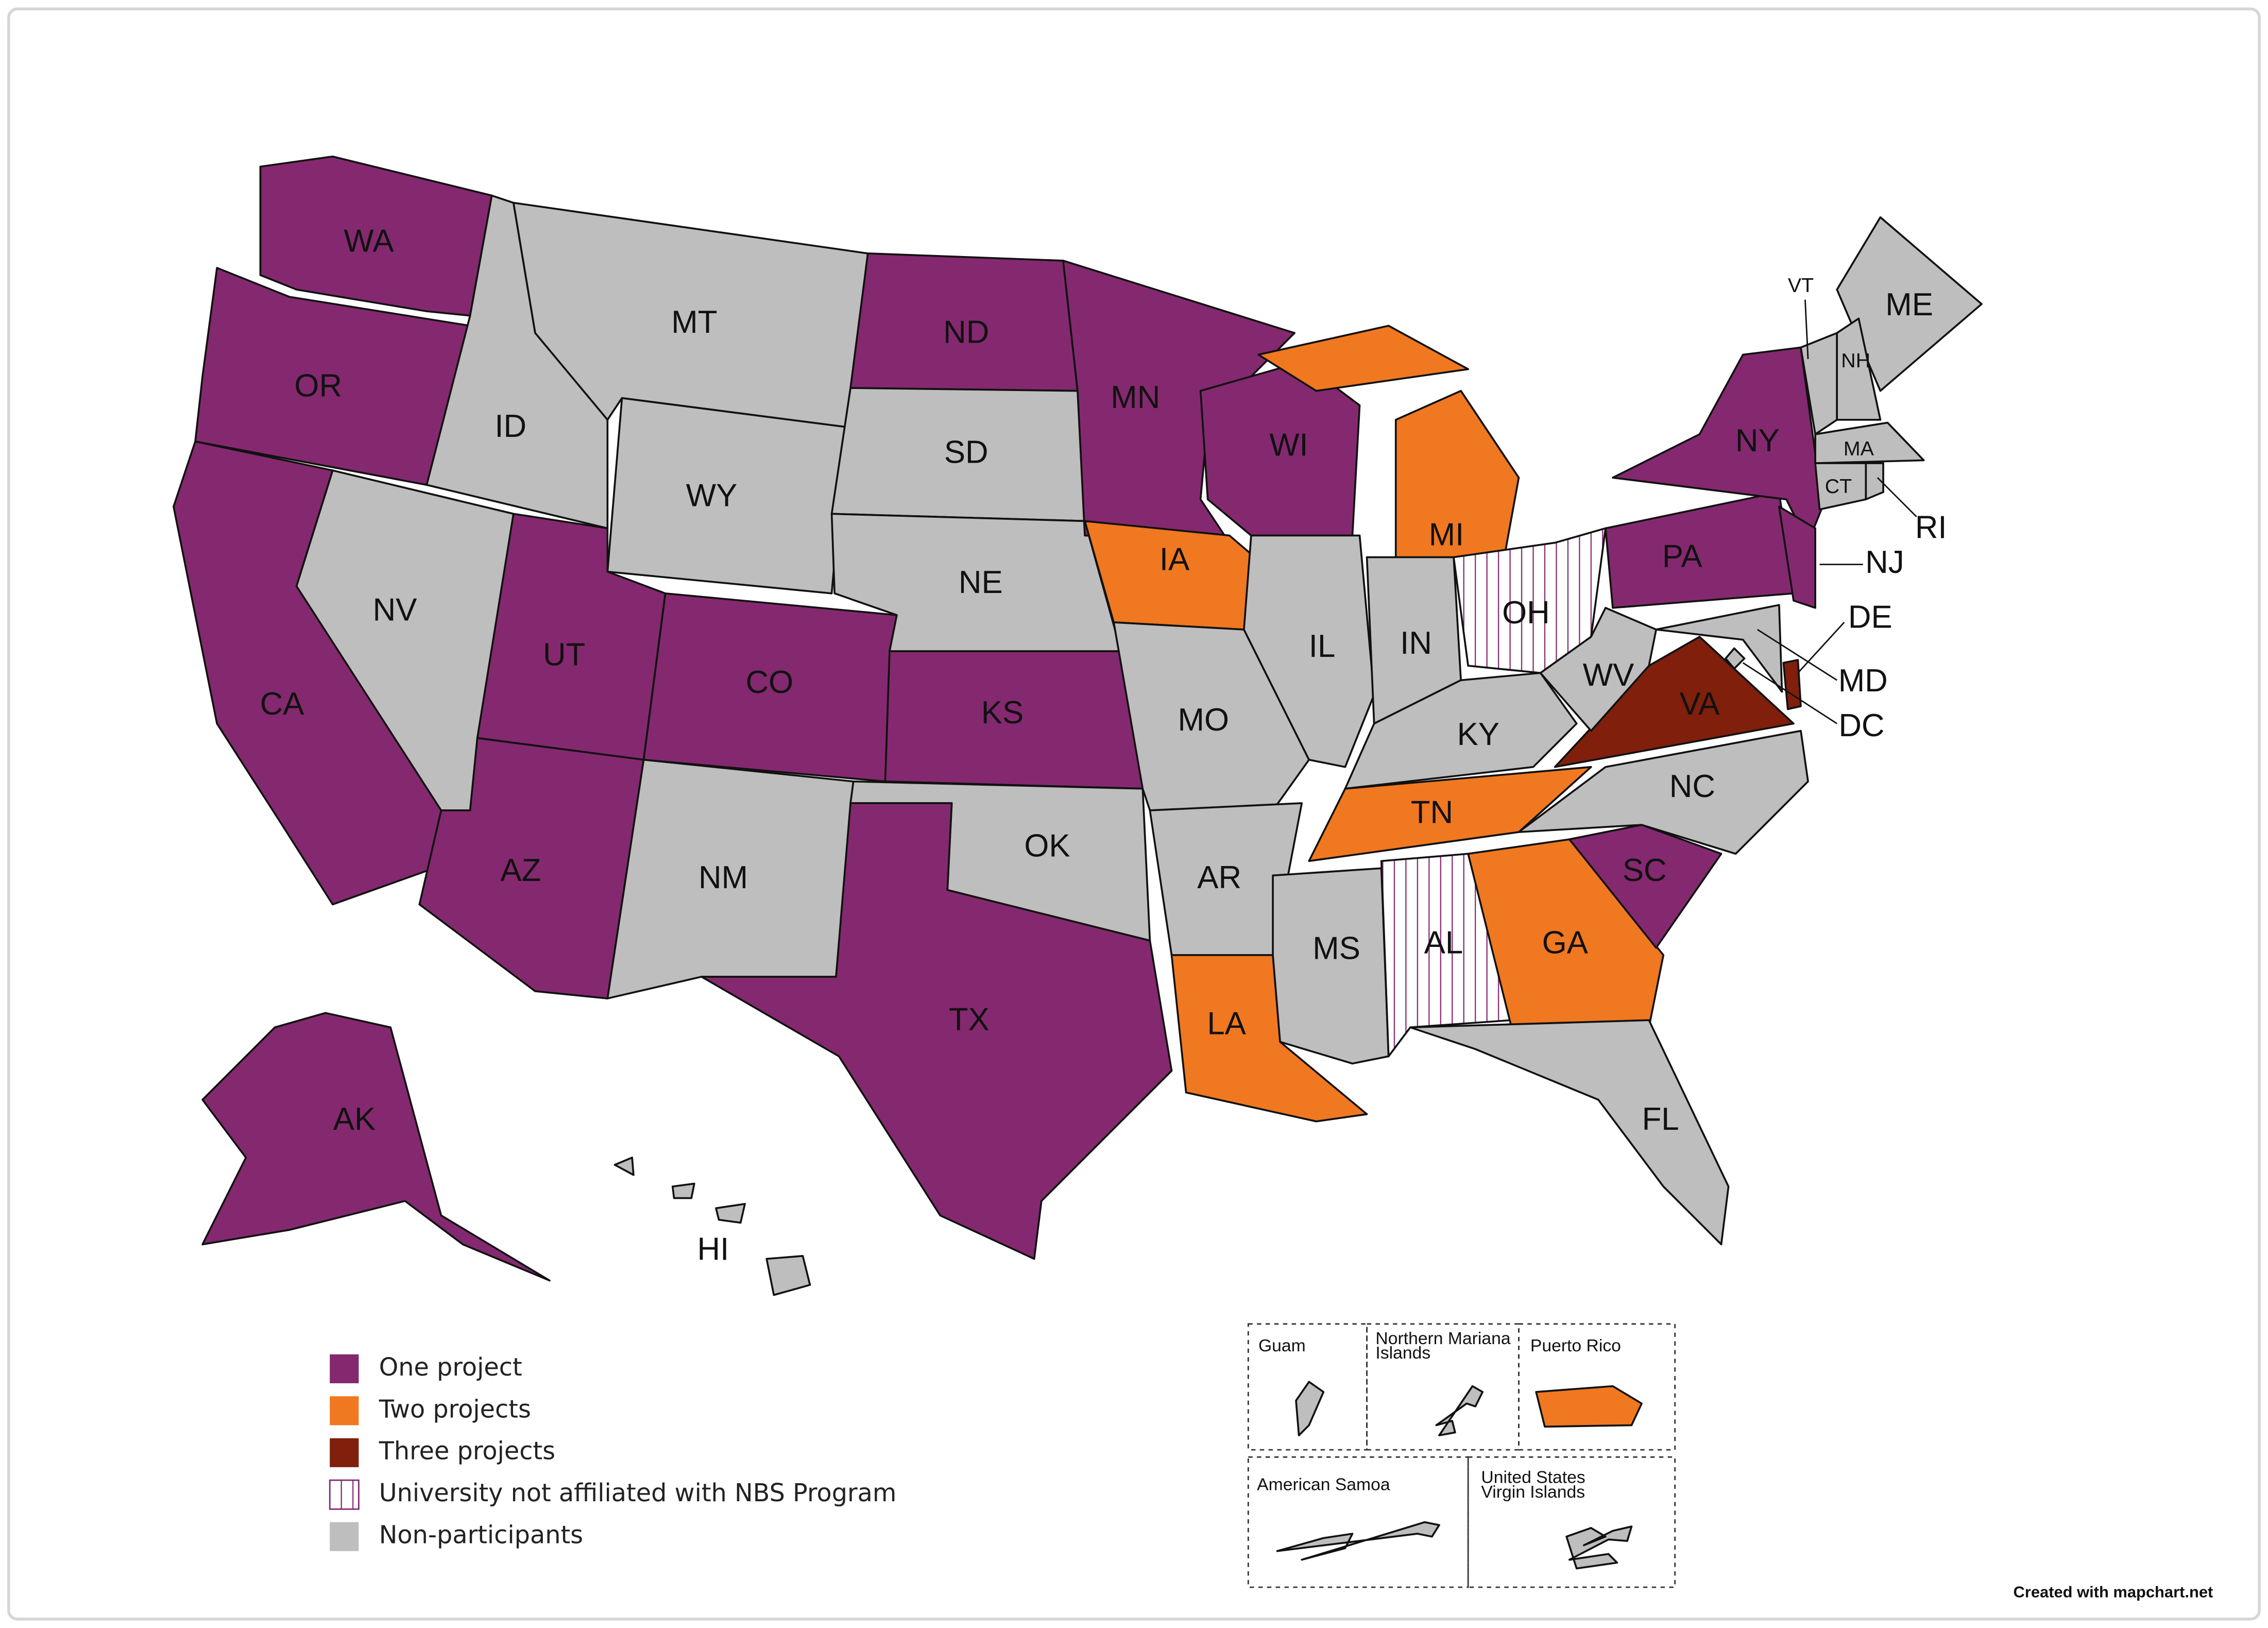  I want to click on legend-label: Two projects, so click(455, 1409).